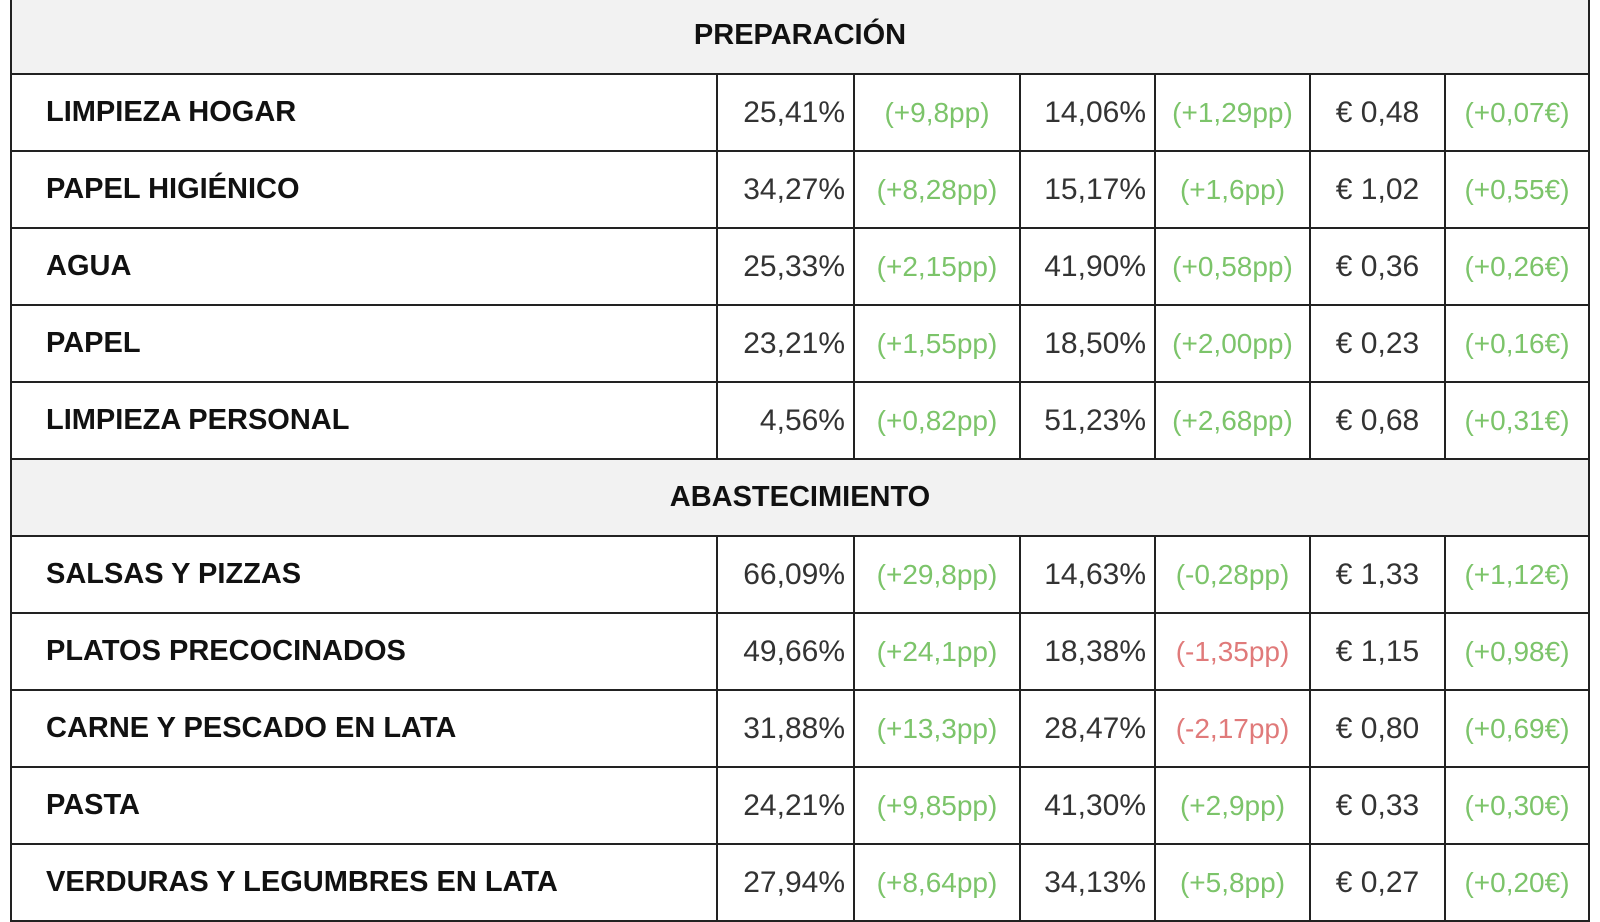 This screenshot has width=1600, height=922. Describe the element at coordinates (364, 574) in the screenshot. I see `category-name: SALSAS Y PIZZAS` at that location.